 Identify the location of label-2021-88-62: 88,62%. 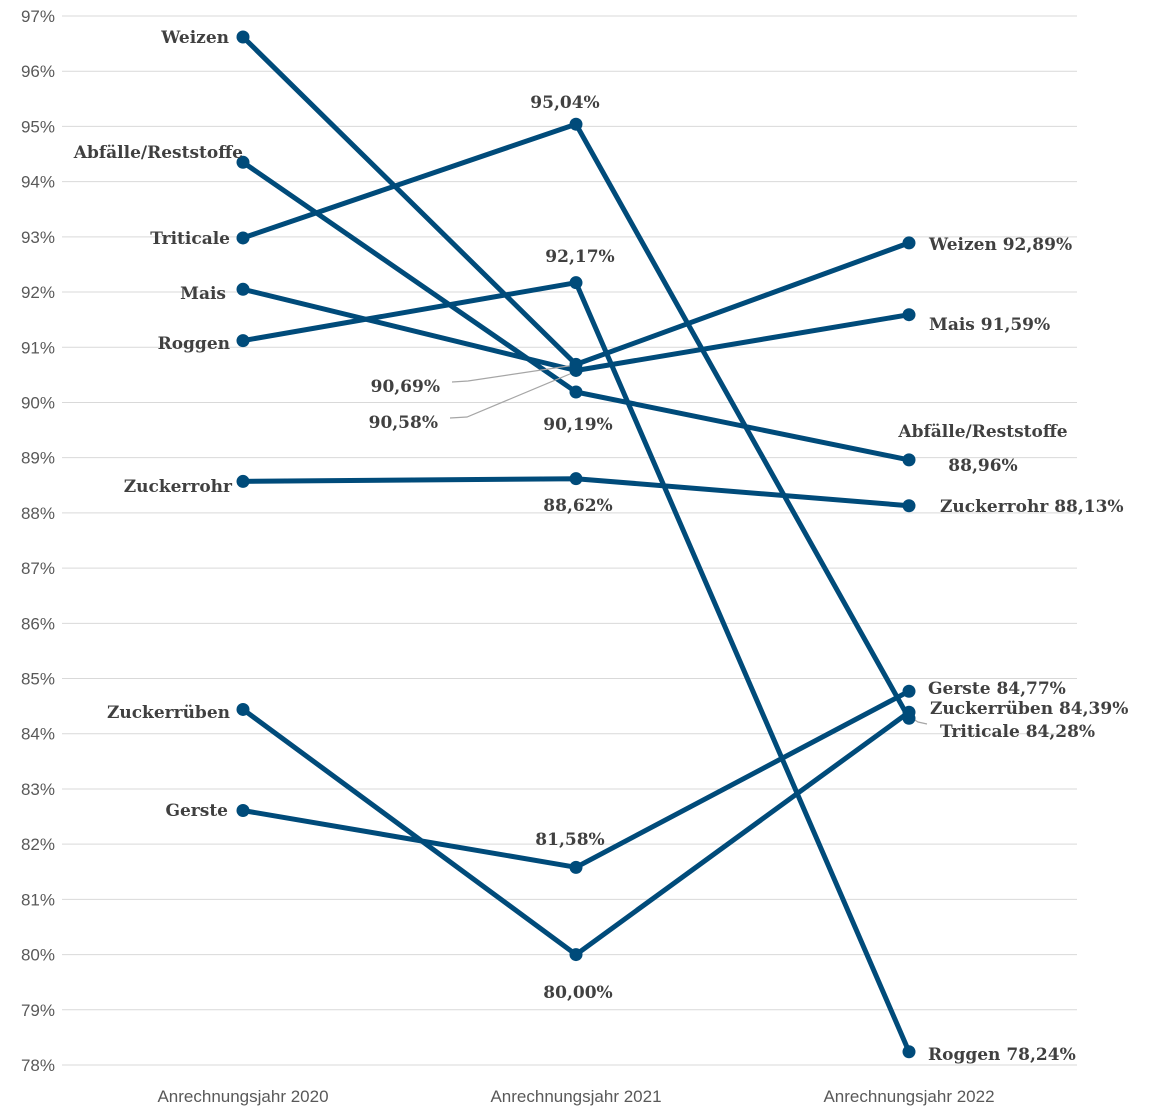
(577, 506).